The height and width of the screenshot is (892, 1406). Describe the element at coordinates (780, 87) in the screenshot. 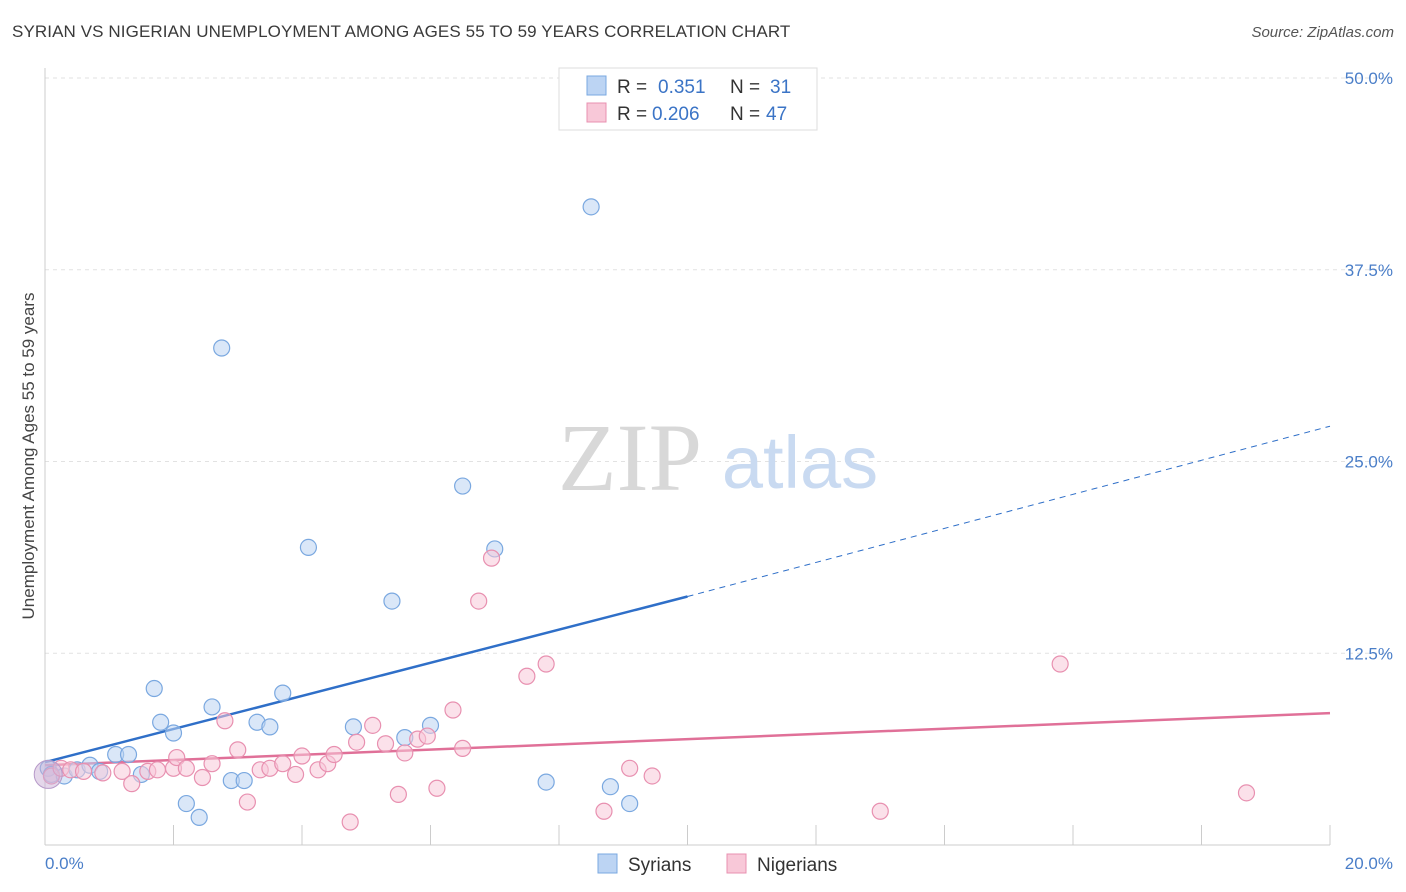

I see `legend-n-value-0: 31` at that location.